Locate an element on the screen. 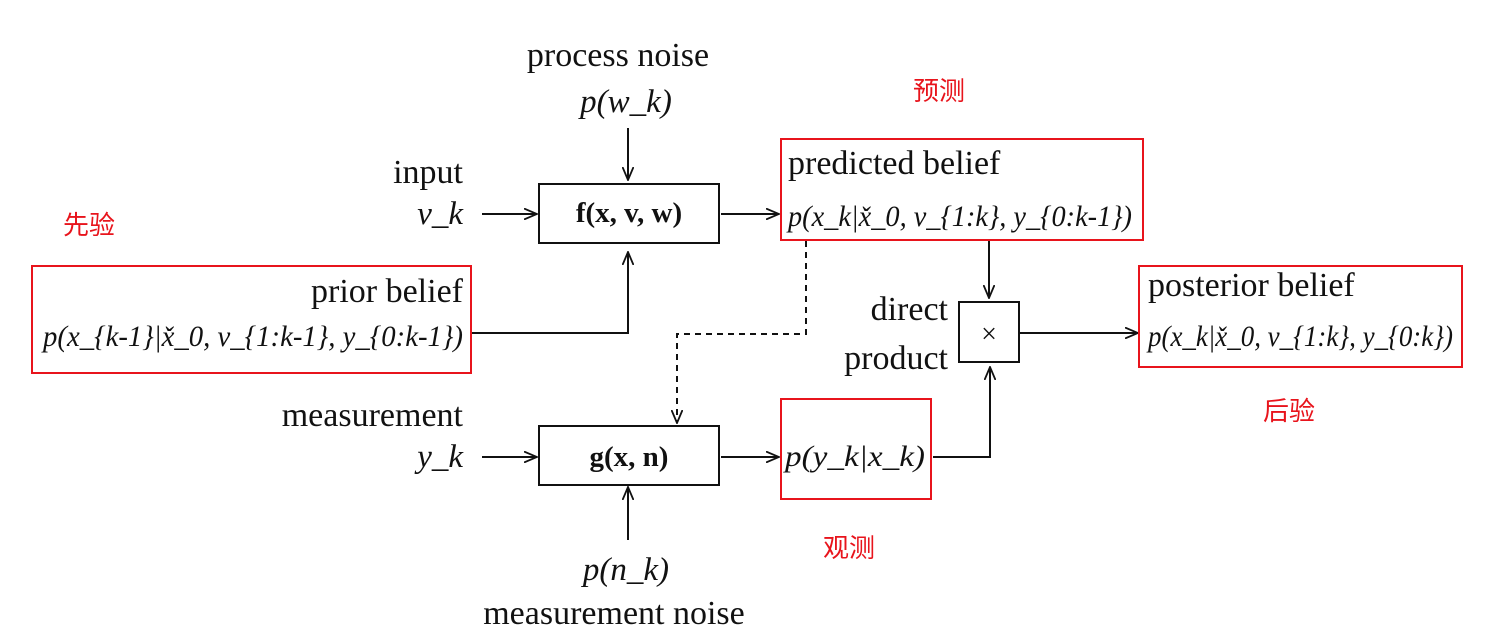  posterior-belief-box is located at coordinates (1300, 316).